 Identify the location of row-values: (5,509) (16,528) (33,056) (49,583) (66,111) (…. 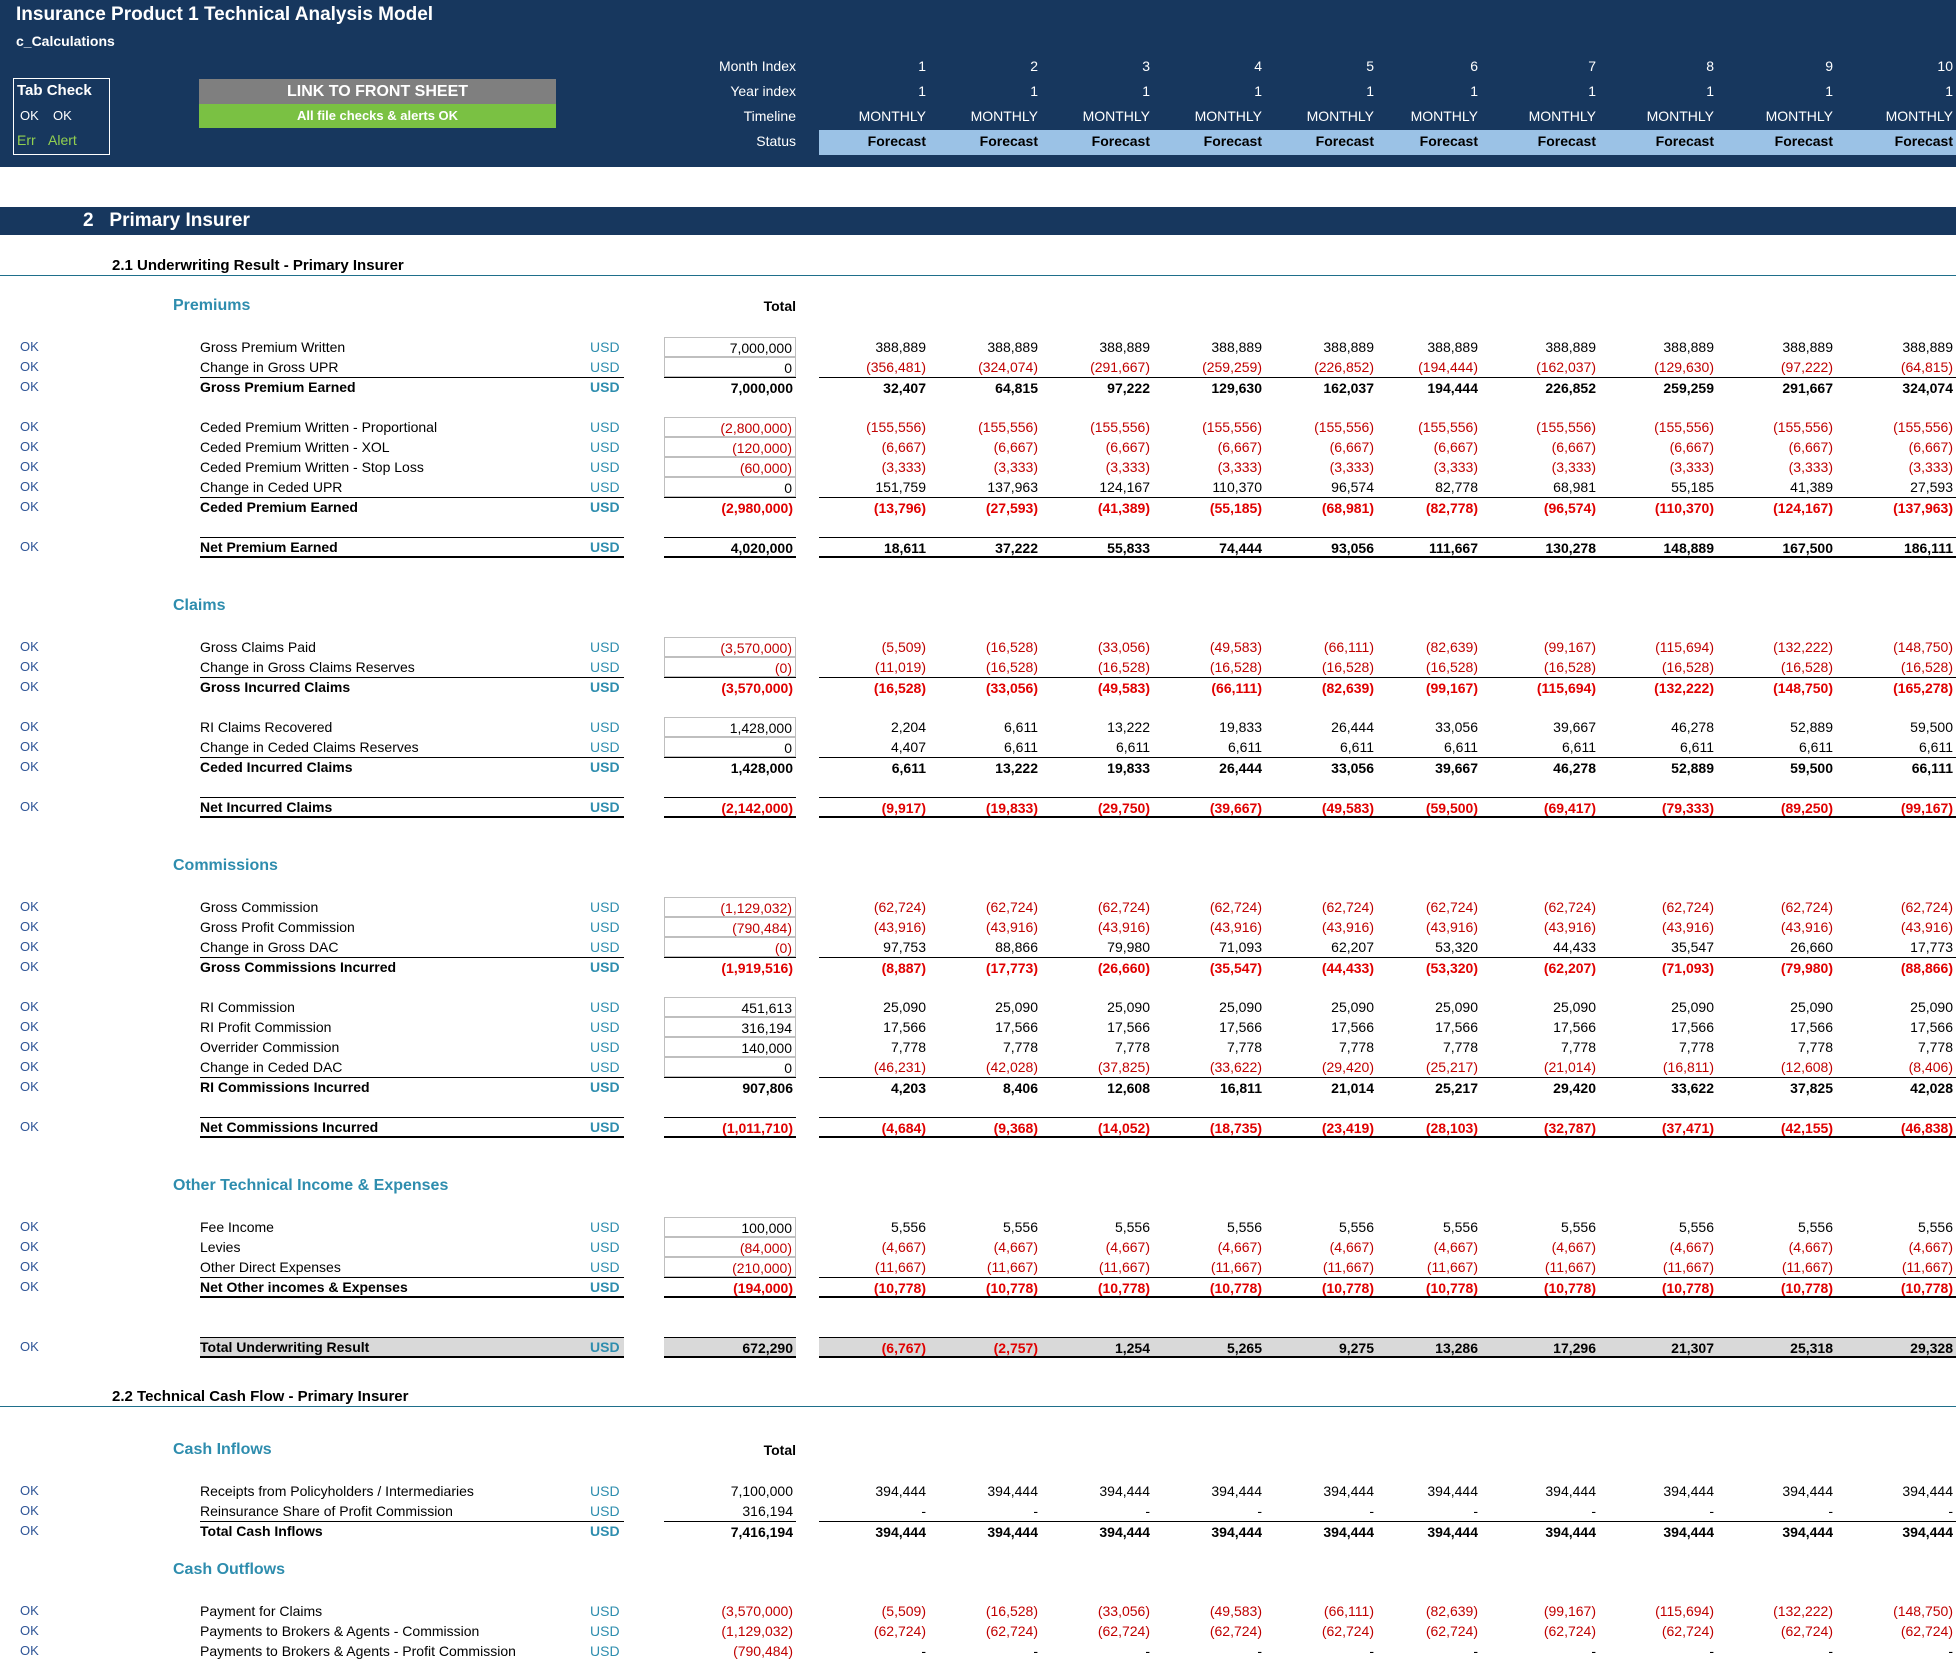
(1387, 1611).